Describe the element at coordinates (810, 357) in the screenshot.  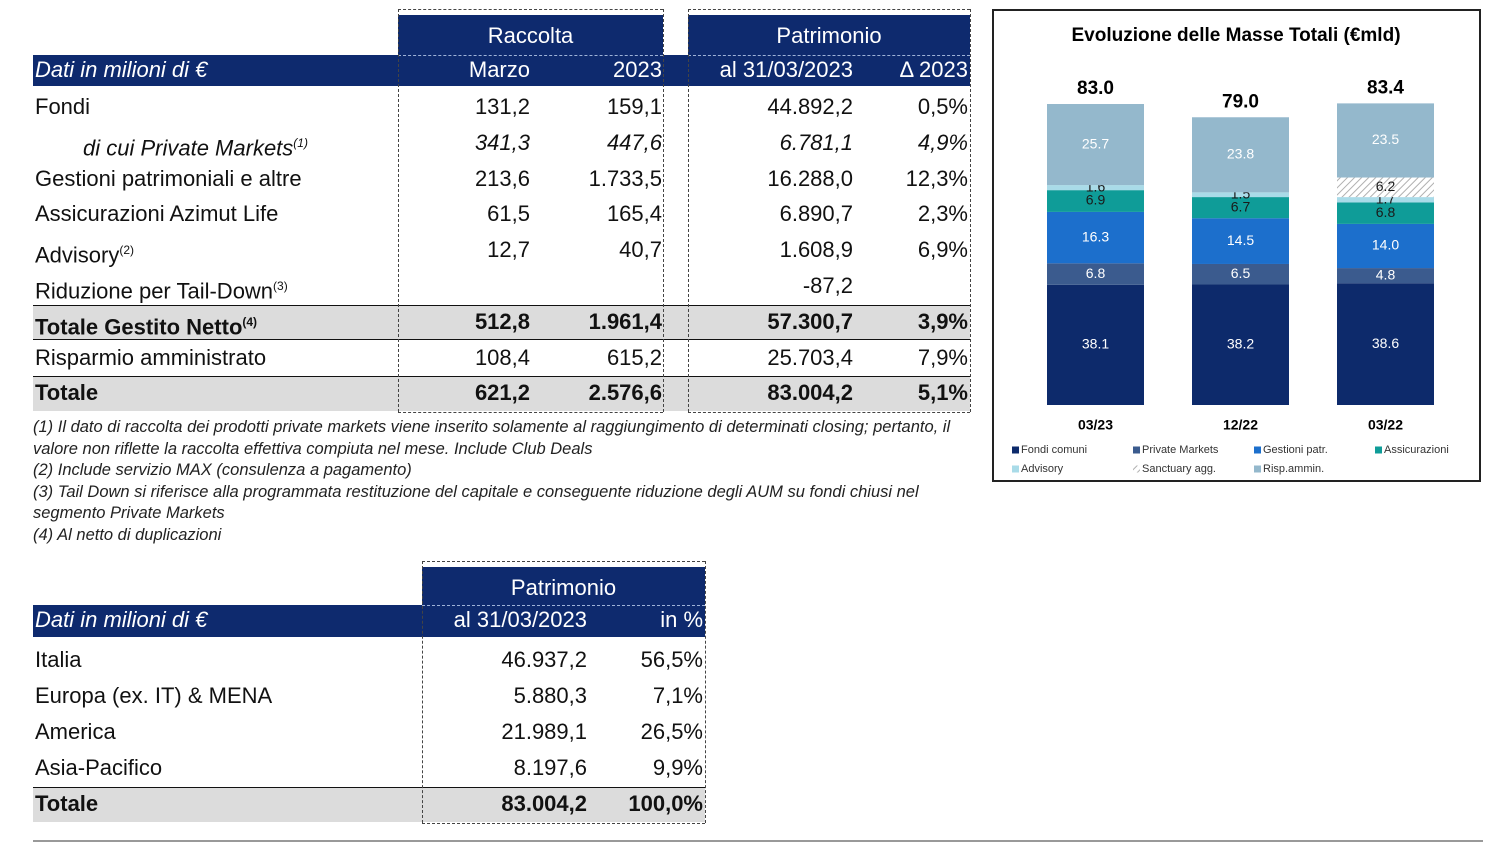
I see `cell: 25.703,4` at that location.